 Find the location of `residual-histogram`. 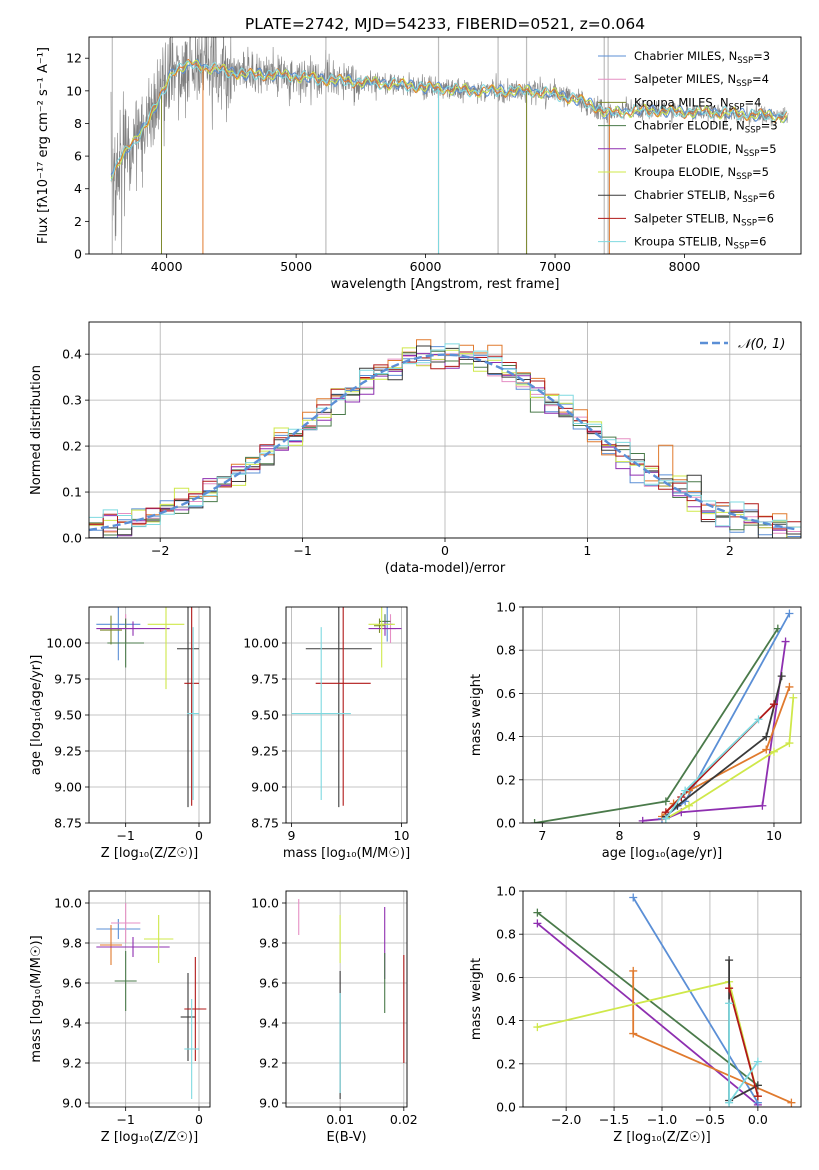

residual-histogram is located at coordinates (445, 442).